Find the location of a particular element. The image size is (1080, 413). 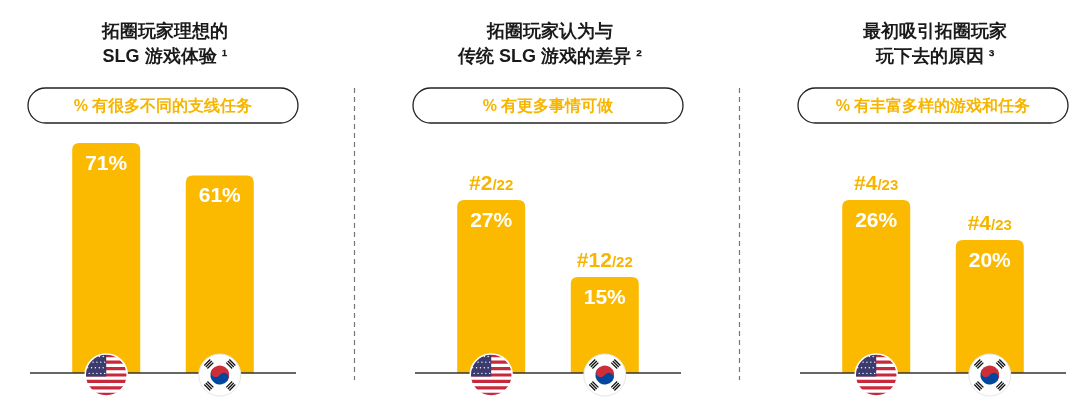

annotation: #12/22 is located at coordinates (604, 259).